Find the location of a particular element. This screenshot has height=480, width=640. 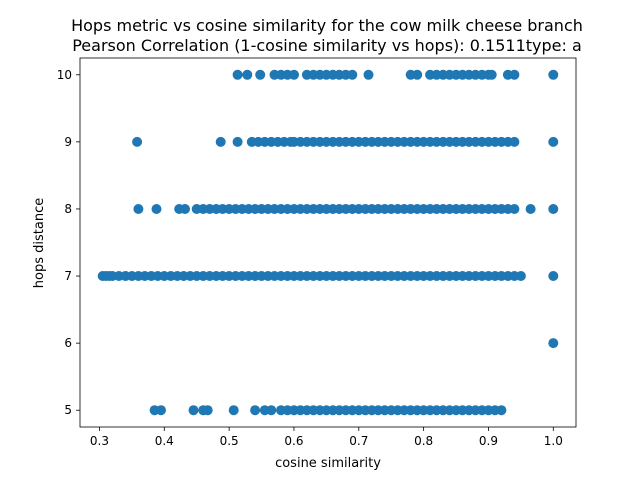

x-tick-label: 0.7 is located at coordinates (358, 441).